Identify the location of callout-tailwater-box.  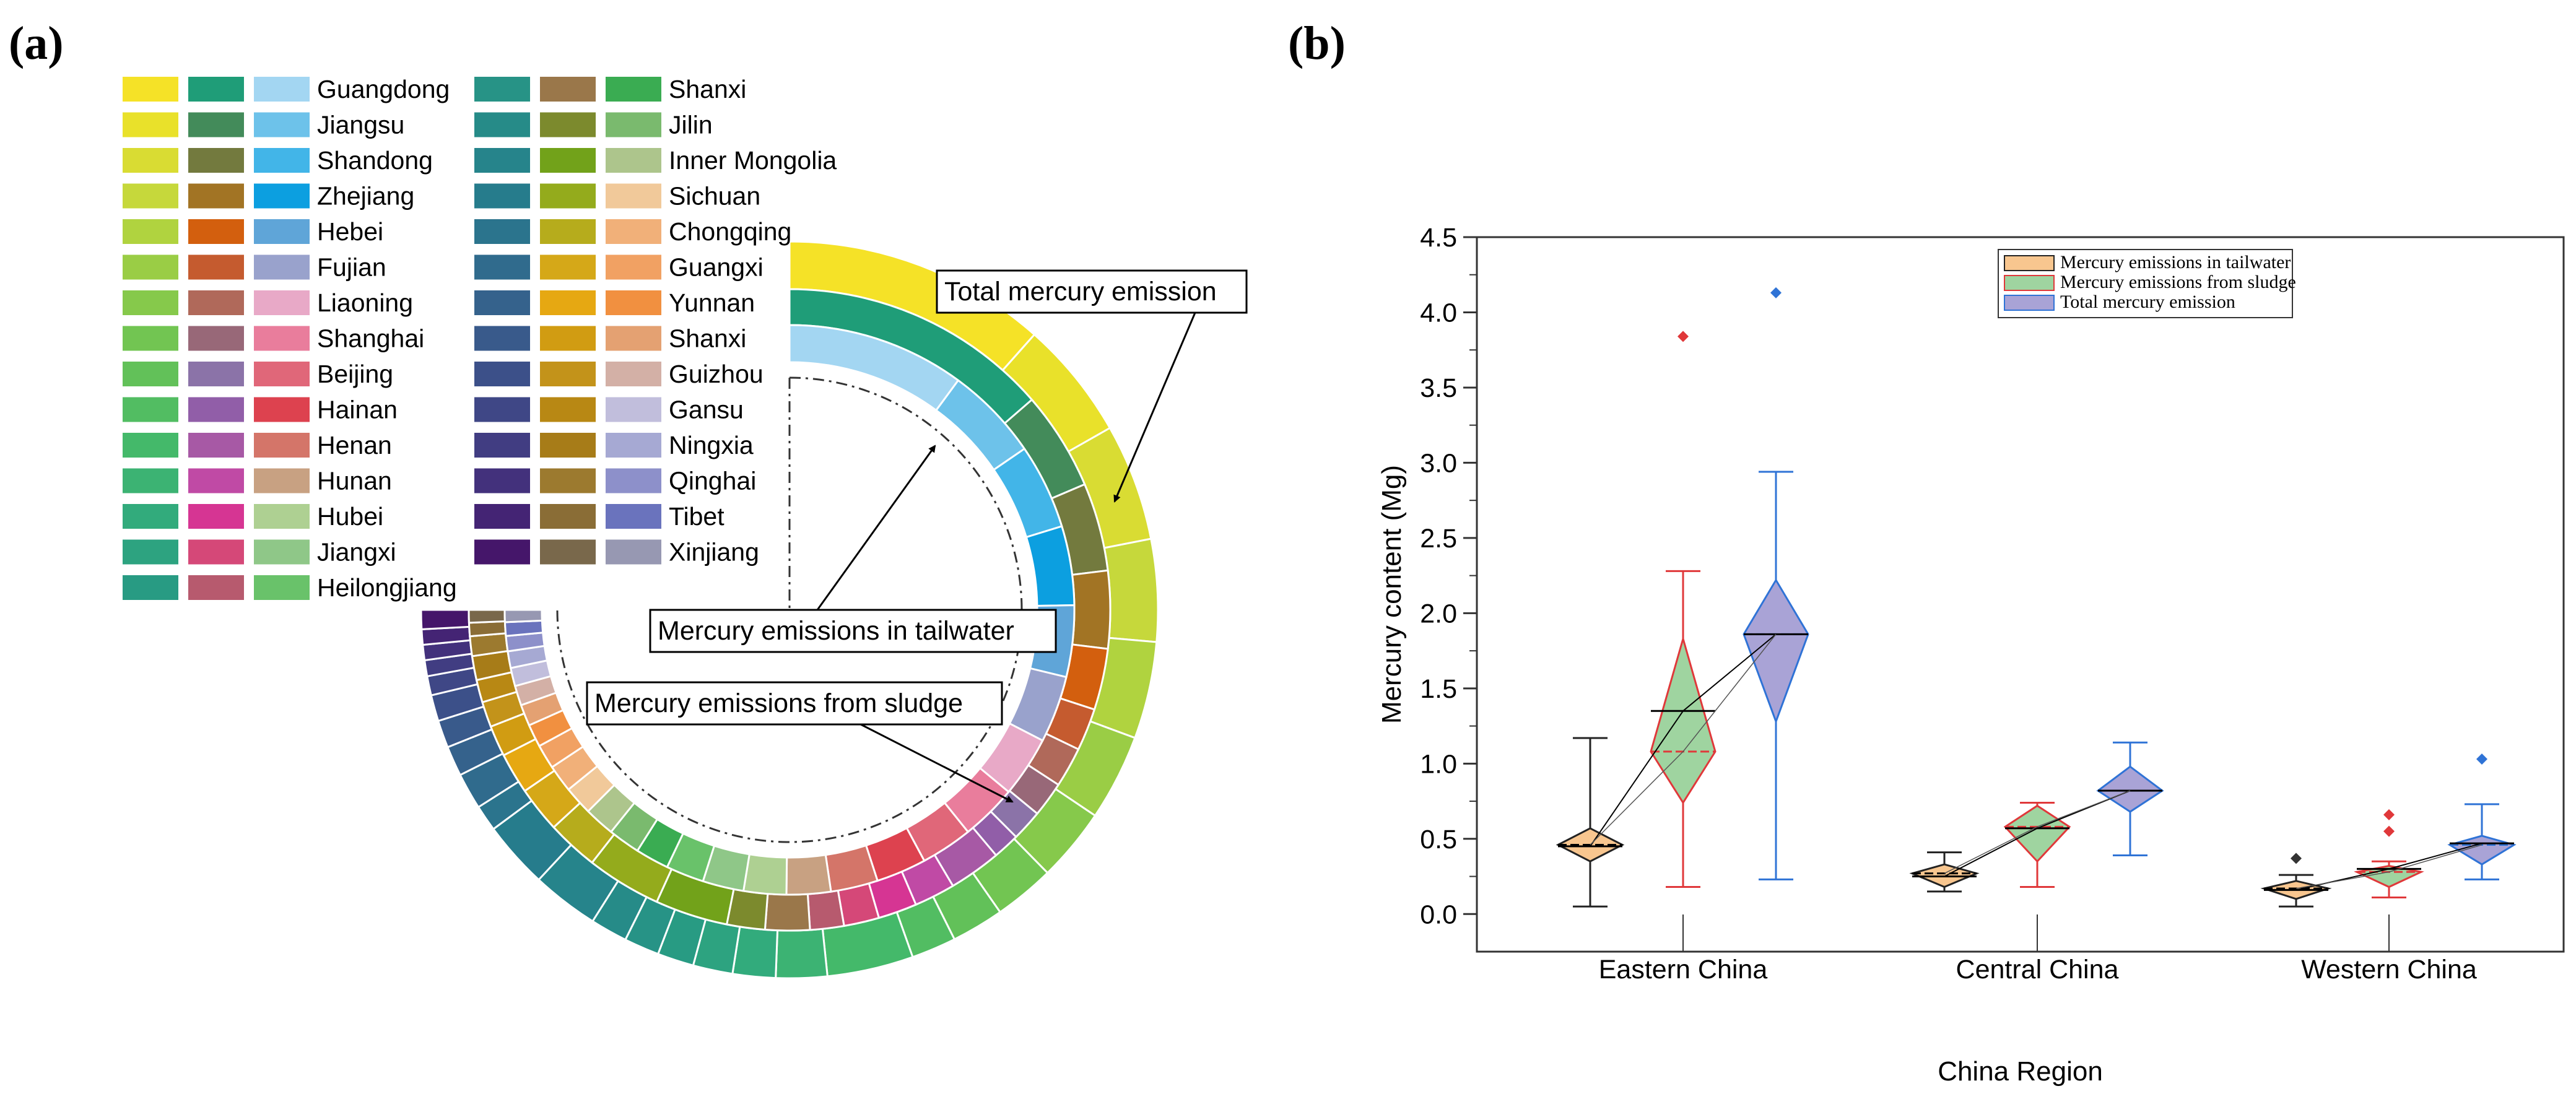
(853, 631).